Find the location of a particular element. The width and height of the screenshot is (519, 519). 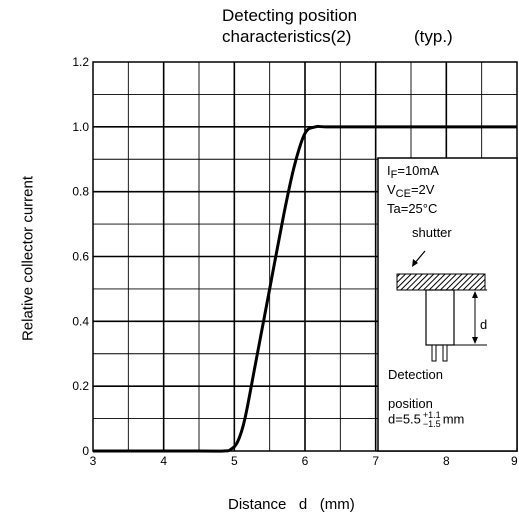

formula-sup: +1.1 is located at coordinates (431, 415).